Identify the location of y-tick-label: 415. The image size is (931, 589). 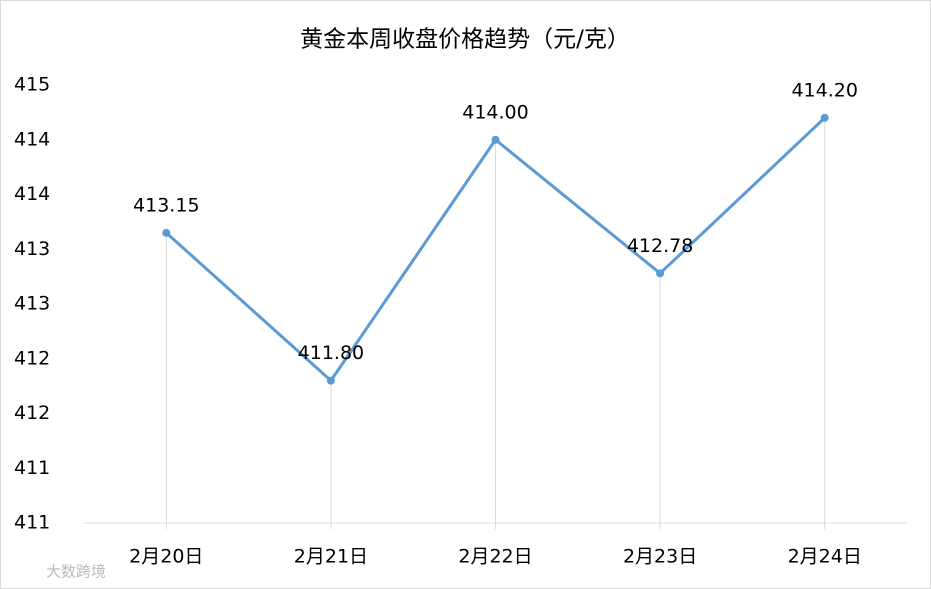
(32, 85).